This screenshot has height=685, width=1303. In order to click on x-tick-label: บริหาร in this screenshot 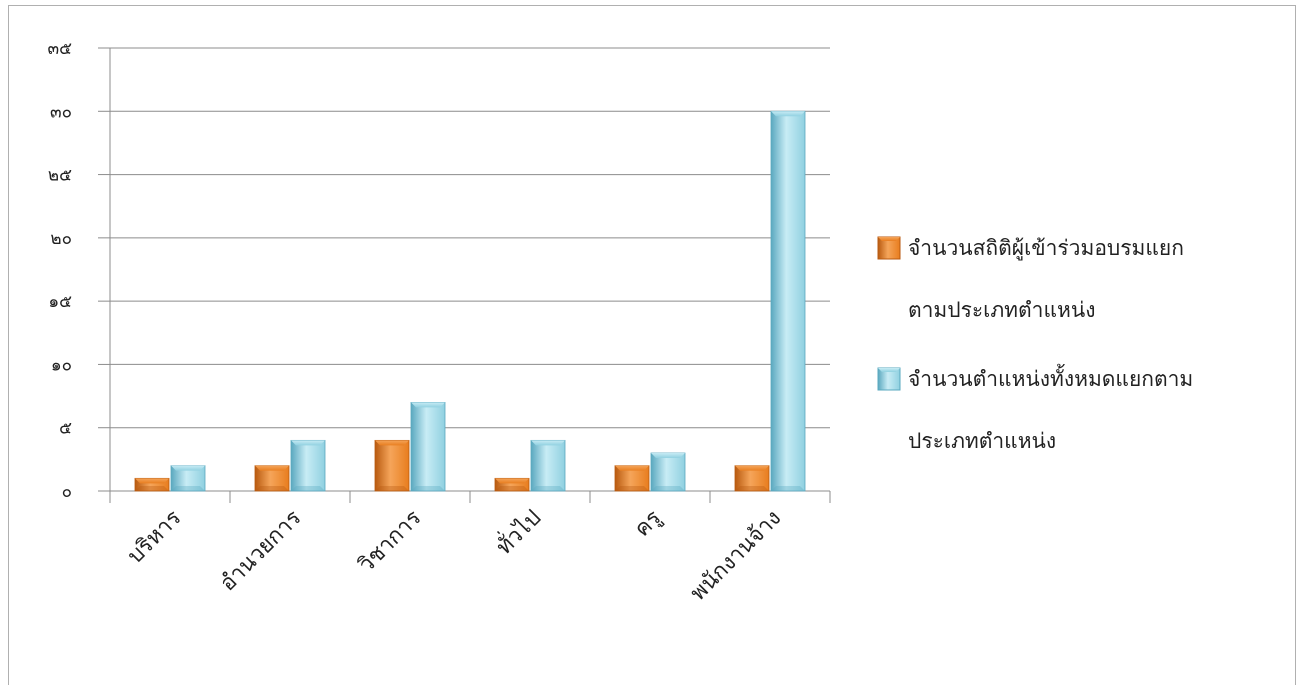, I will do `click(154, 536)`.